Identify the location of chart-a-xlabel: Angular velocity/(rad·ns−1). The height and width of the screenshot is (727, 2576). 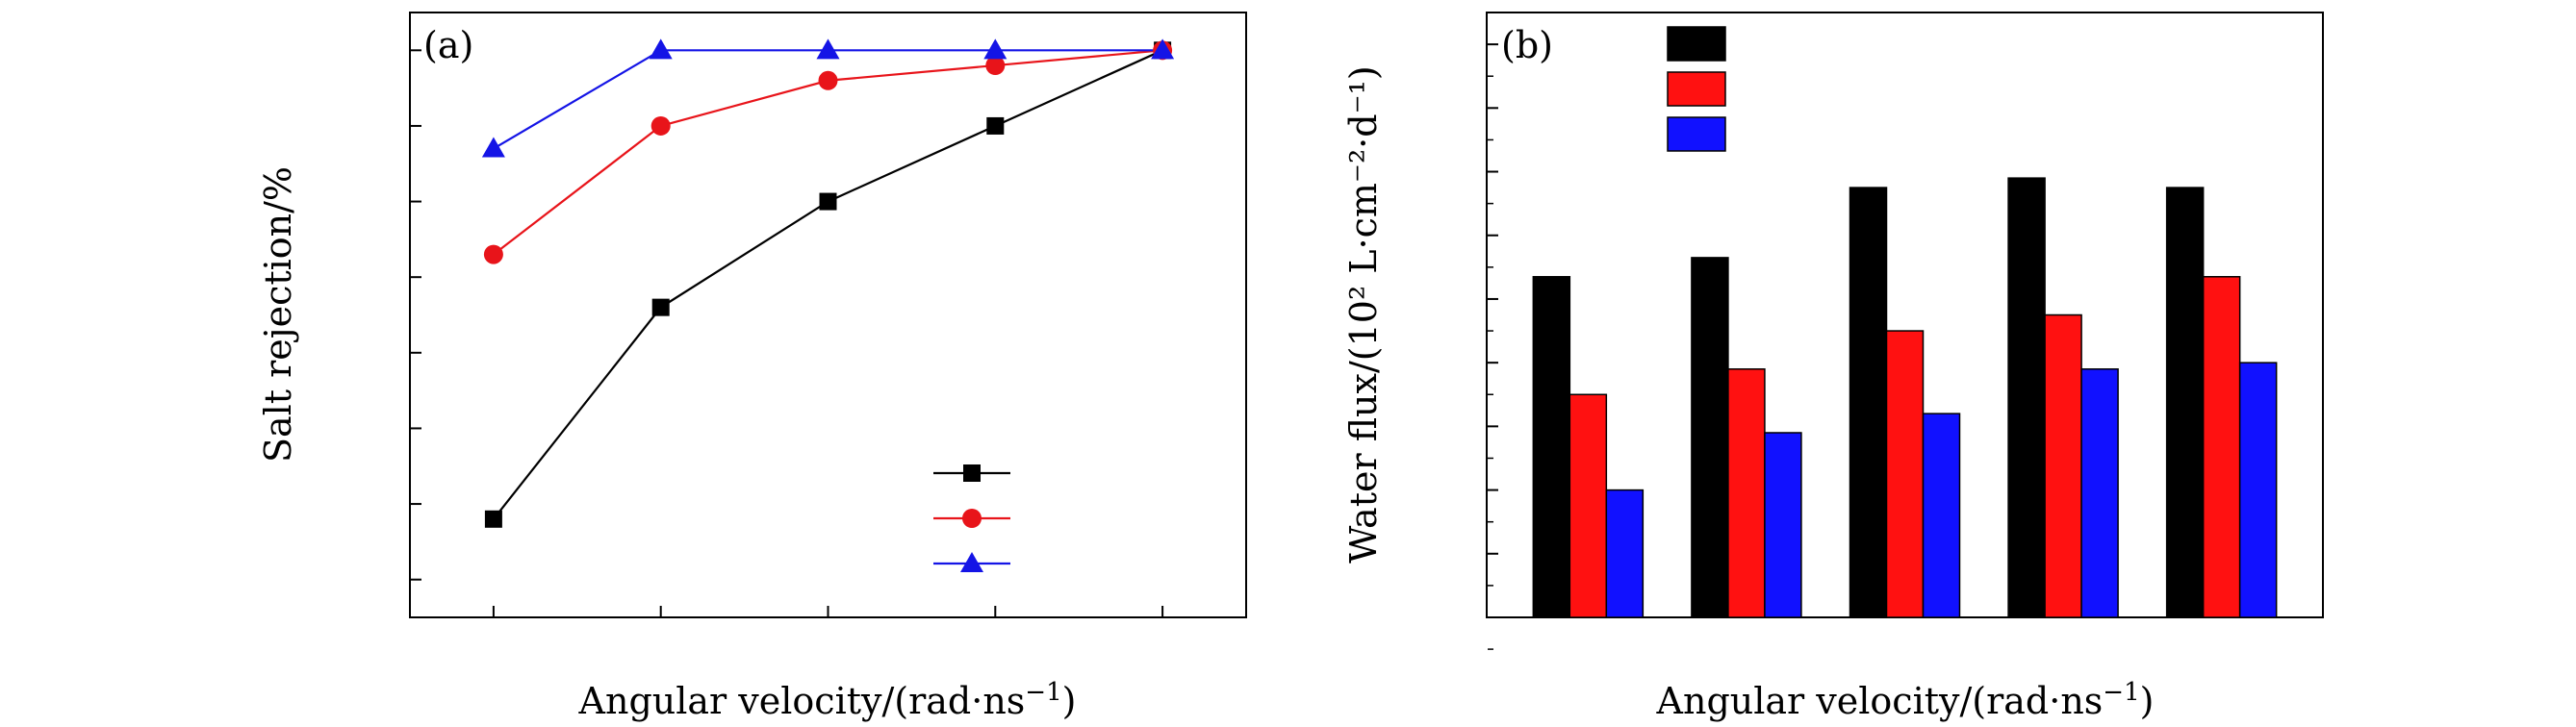
(827, 700).